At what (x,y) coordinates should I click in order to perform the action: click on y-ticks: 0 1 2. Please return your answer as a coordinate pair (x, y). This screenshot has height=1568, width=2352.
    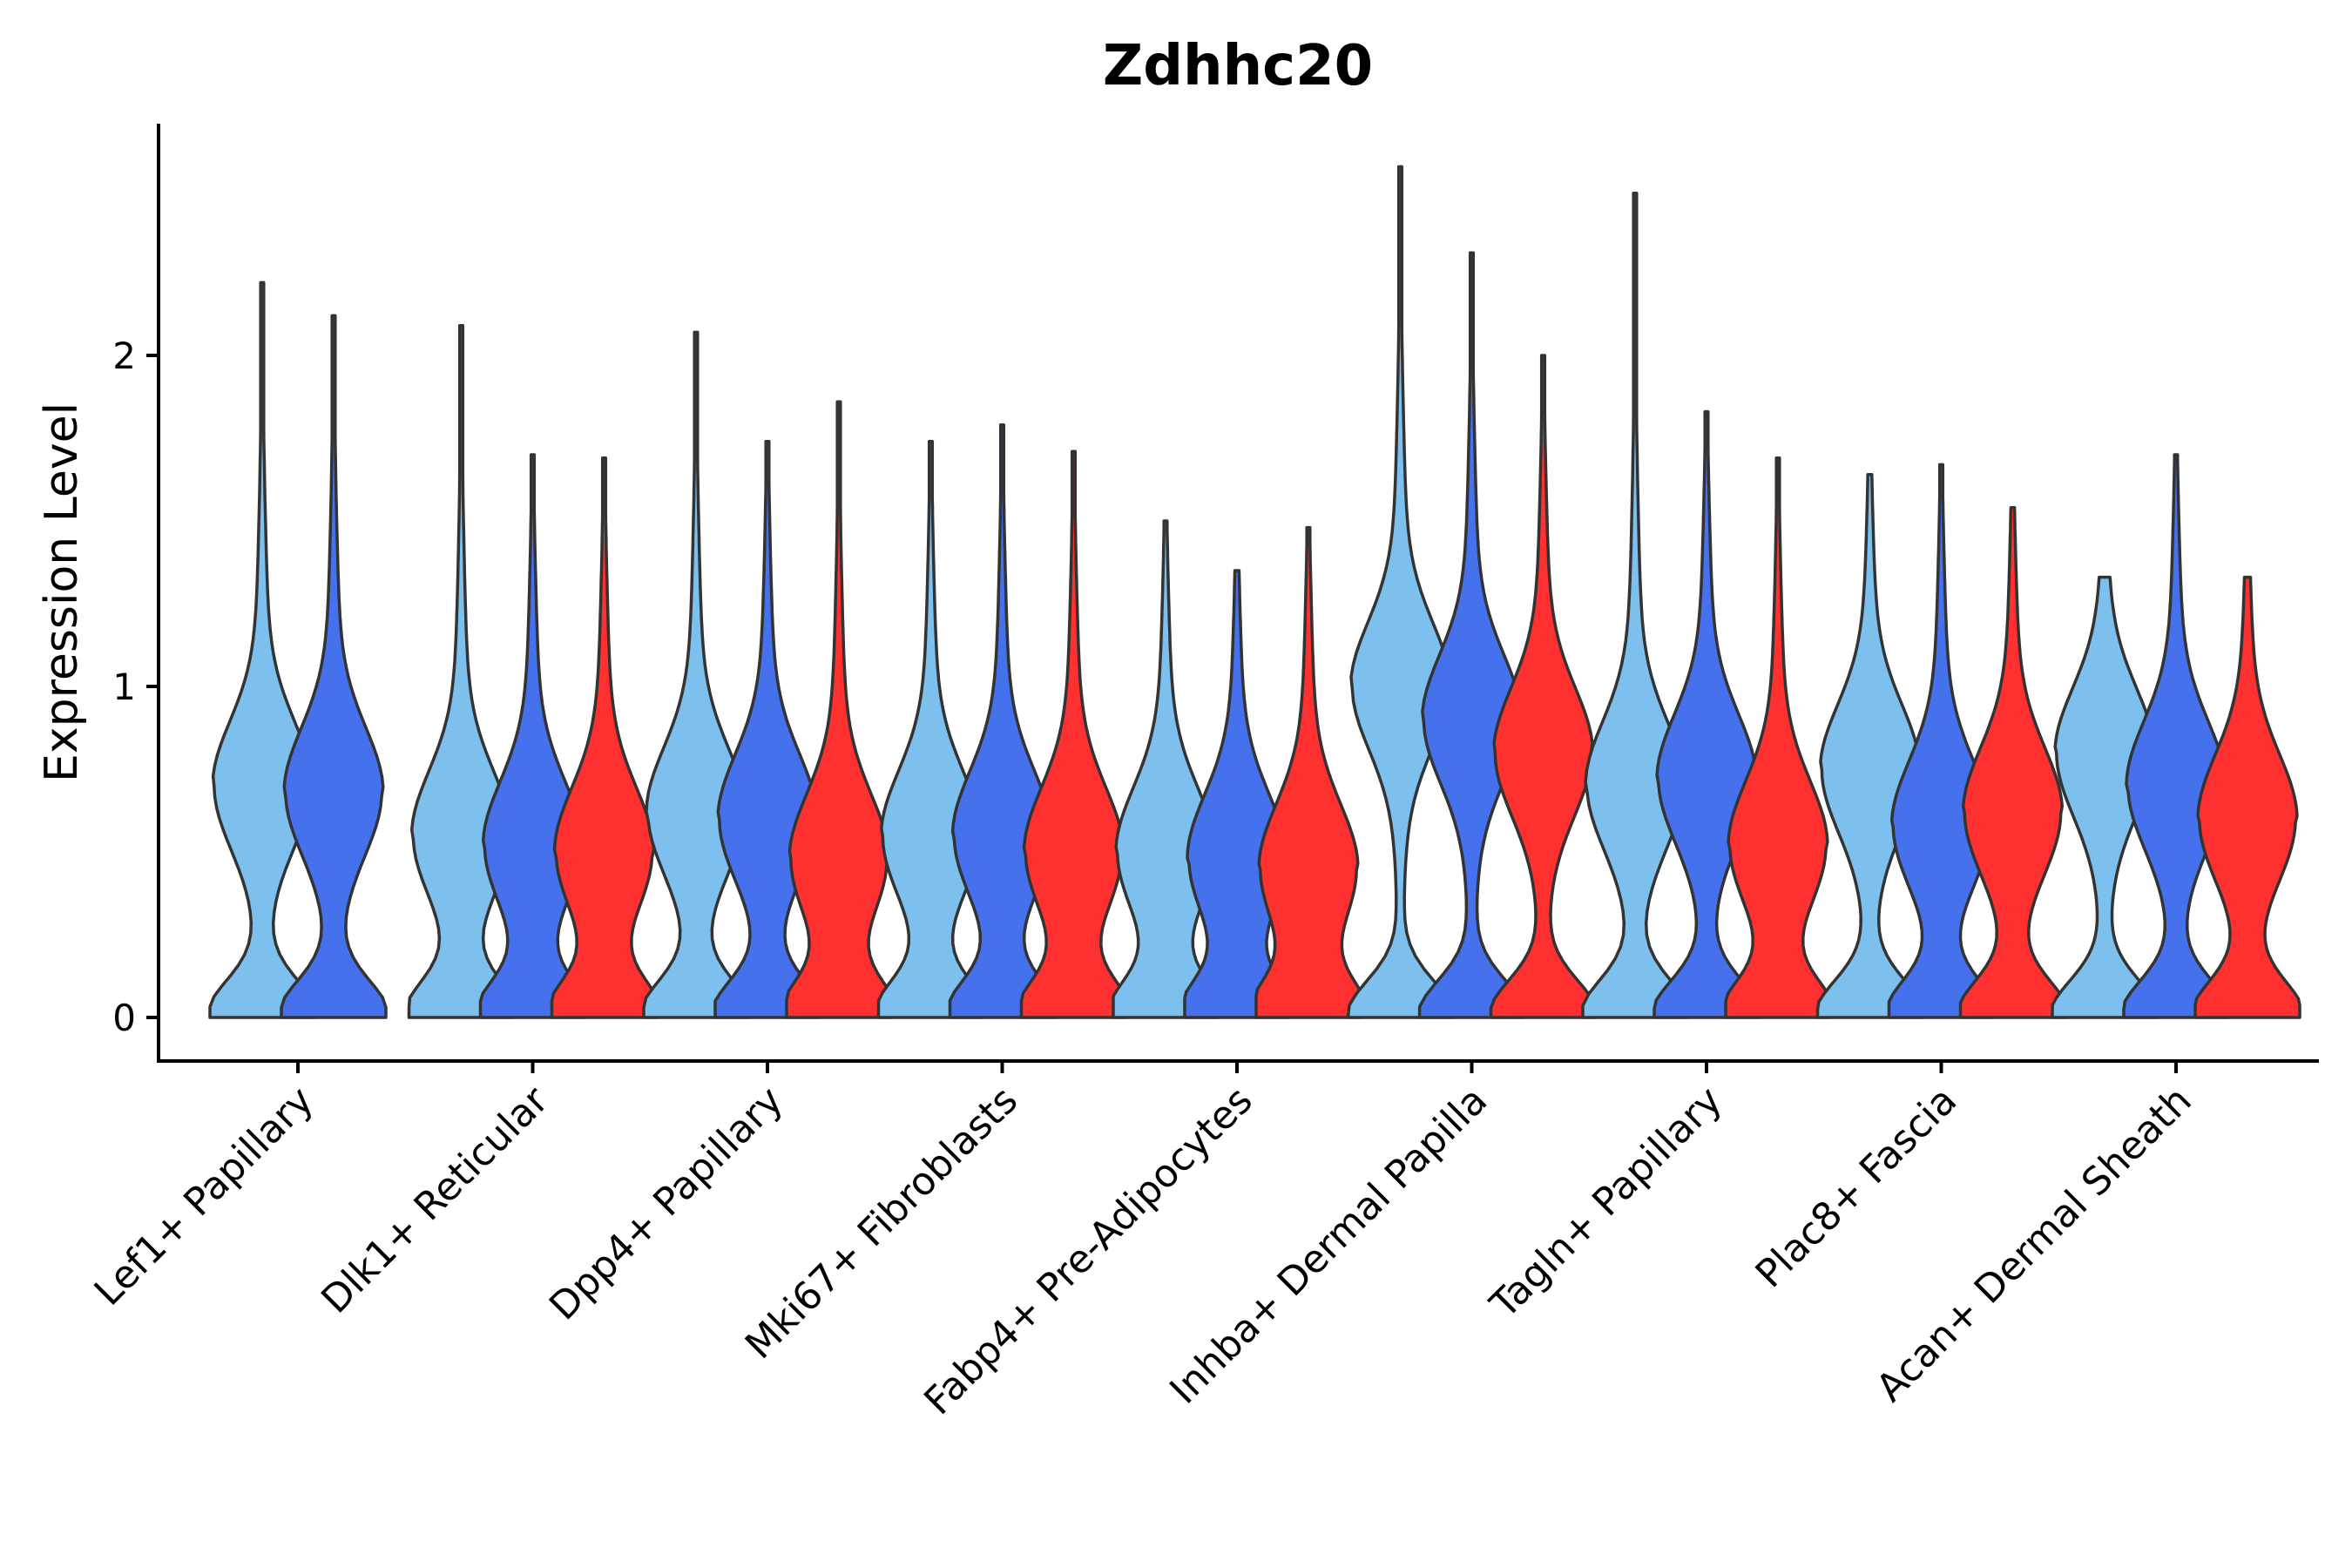
    Looking at the image, I should click on (135, 687).